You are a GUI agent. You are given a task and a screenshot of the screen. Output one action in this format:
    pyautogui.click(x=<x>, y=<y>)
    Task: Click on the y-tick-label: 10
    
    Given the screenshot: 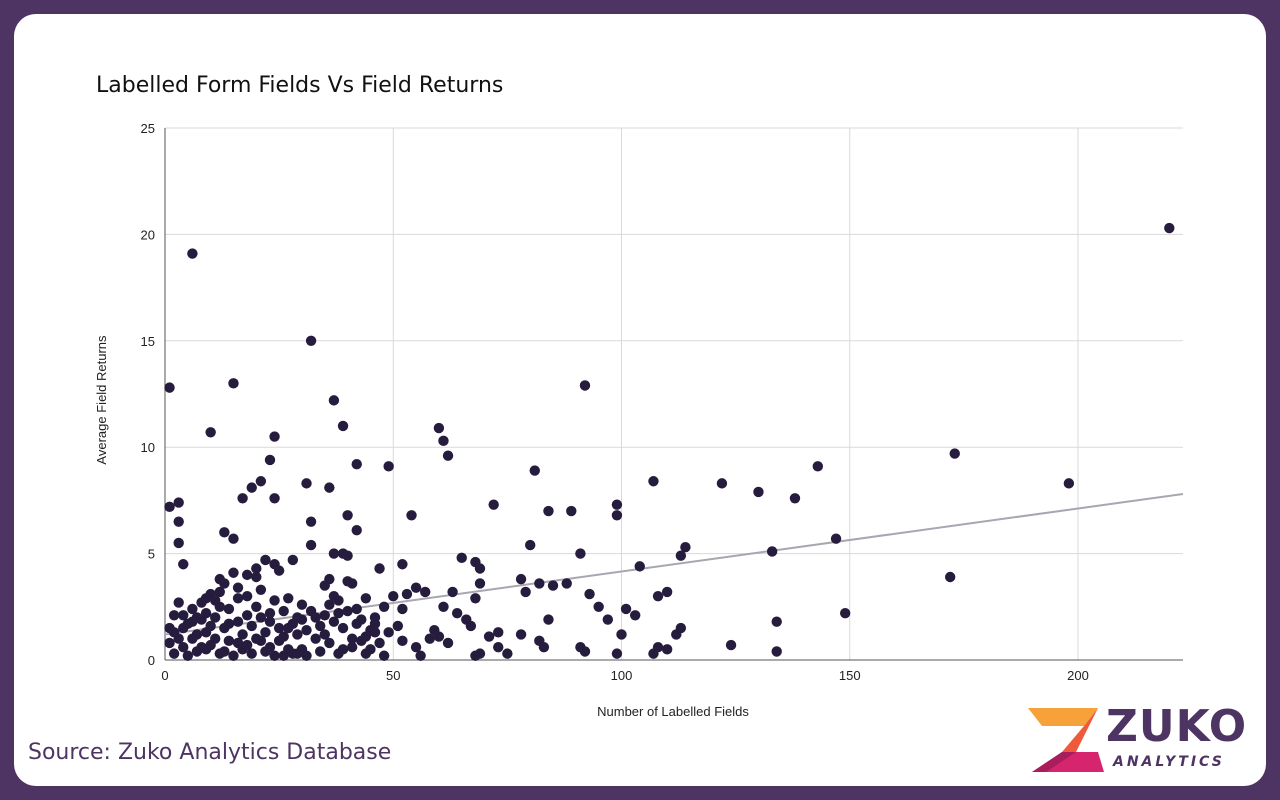 What is the action you would take?
    pyautogui.click(x=148, y=447)
    